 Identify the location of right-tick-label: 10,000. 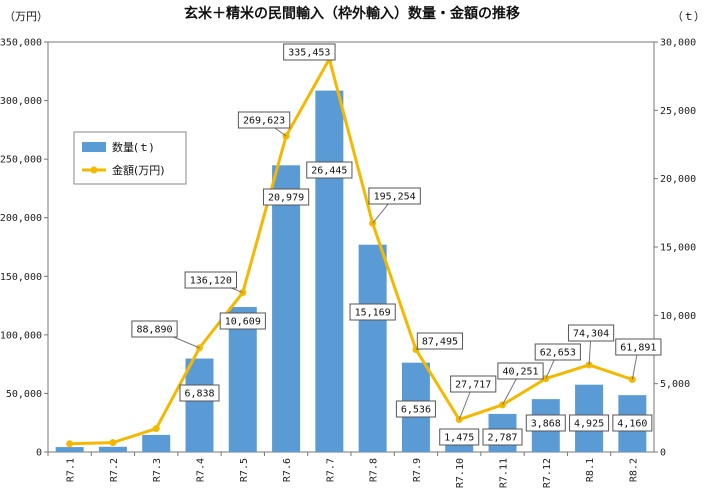
(678, 316).